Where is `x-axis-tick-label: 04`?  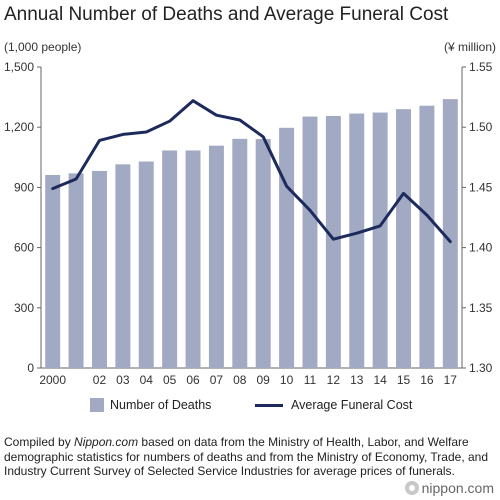
x-axis-tick-label: 04 is located at coordinates (147, 380).